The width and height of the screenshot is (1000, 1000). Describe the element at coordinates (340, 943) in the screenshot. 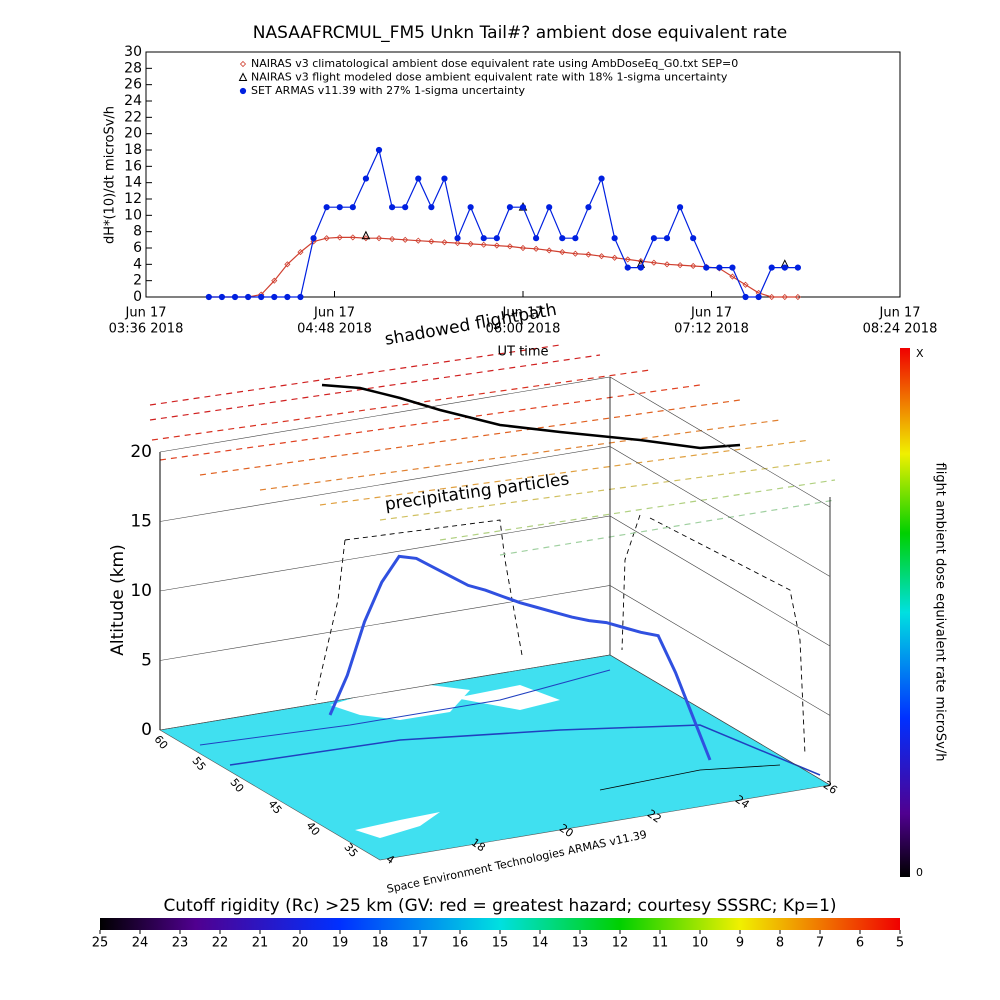

I see `rigidity-tick-label: 19` at that location.